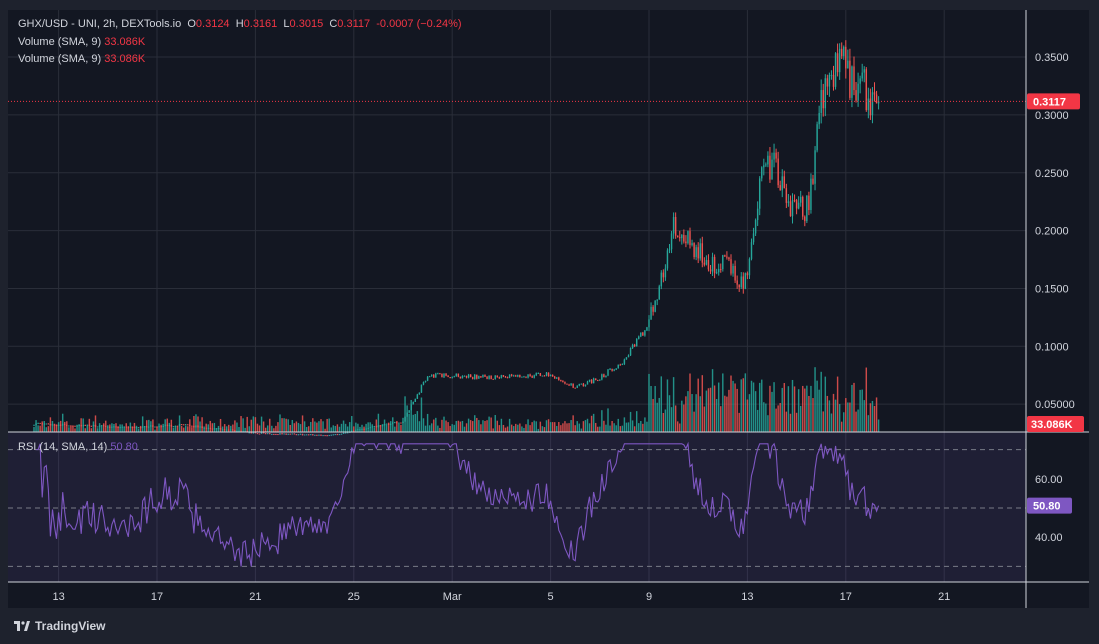  Describe the element at coordinates (59, 626) in the screenshot. I see `tradingview-logo: TradingView` at that location.